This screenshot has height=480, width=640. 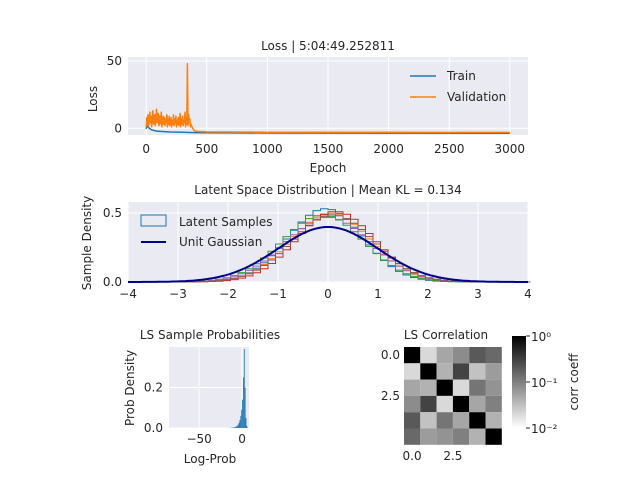 What do you see at coordinates (428, 294) in the screenshot?
I see `latent-x-tick-label: 2` at bounding box center [428, 294].